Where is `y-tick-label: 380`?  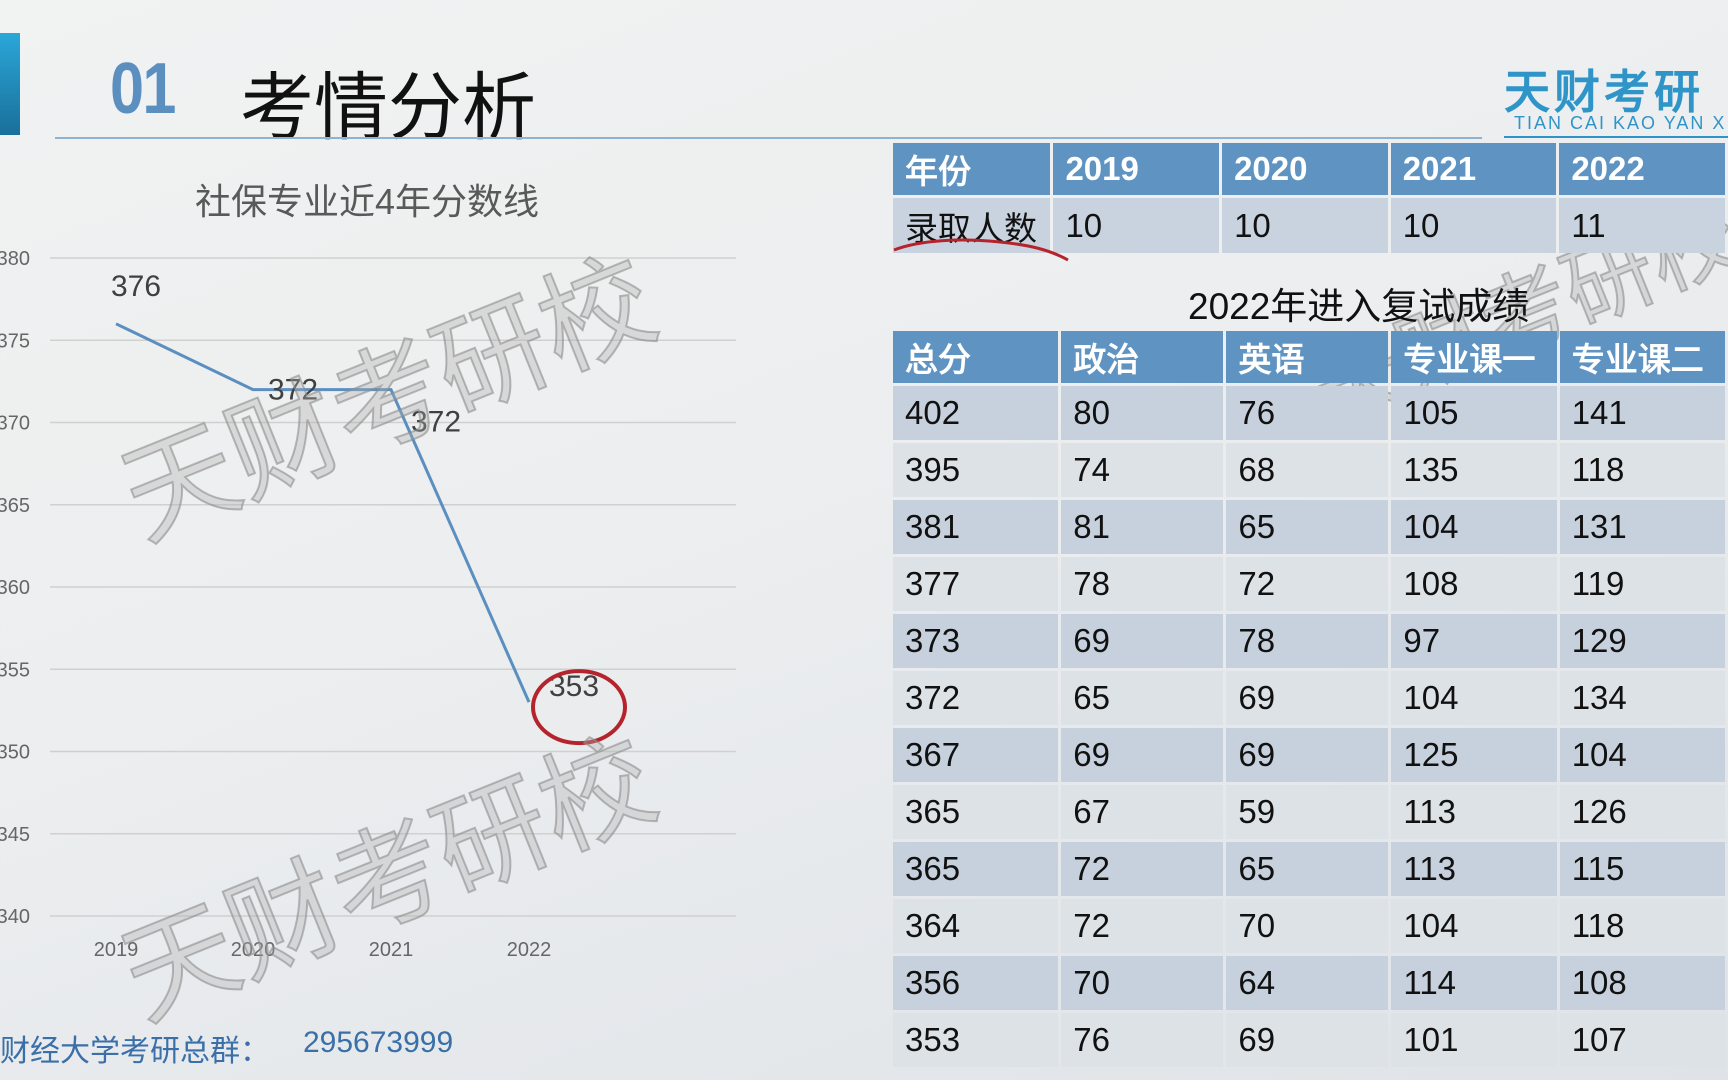 y-tick-label: 380 is located at coordinates (15, 259).